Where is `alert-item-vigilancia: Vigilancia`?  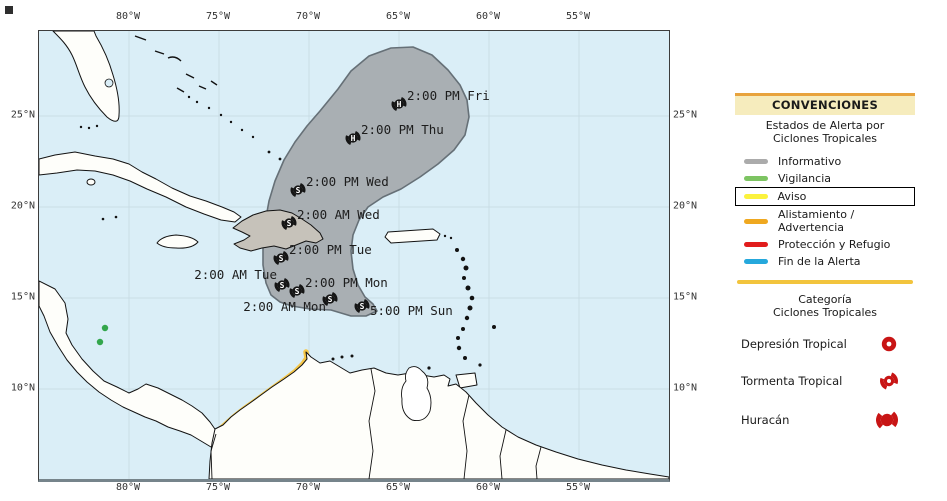
alert-item-vigilancia: Vigilancia is located at coordinates (825, 178).